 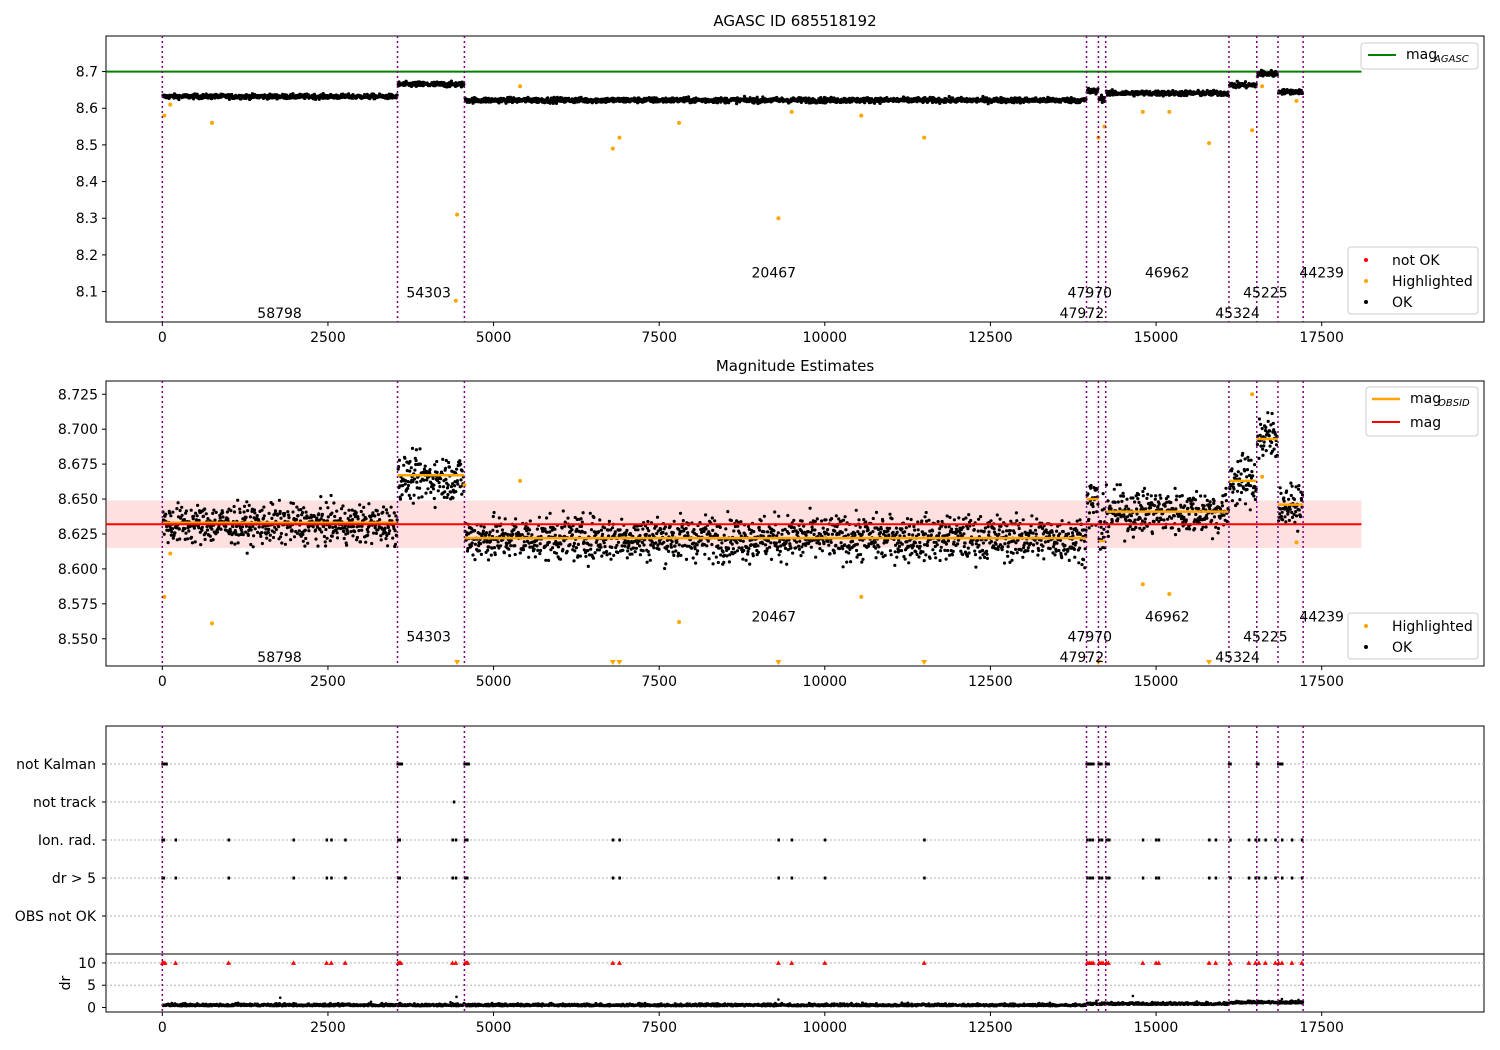 What do you see at coordinates (494, 338) in the screenshot?
I see `x-tick-label: 5000` at bounding box center [494, 338].